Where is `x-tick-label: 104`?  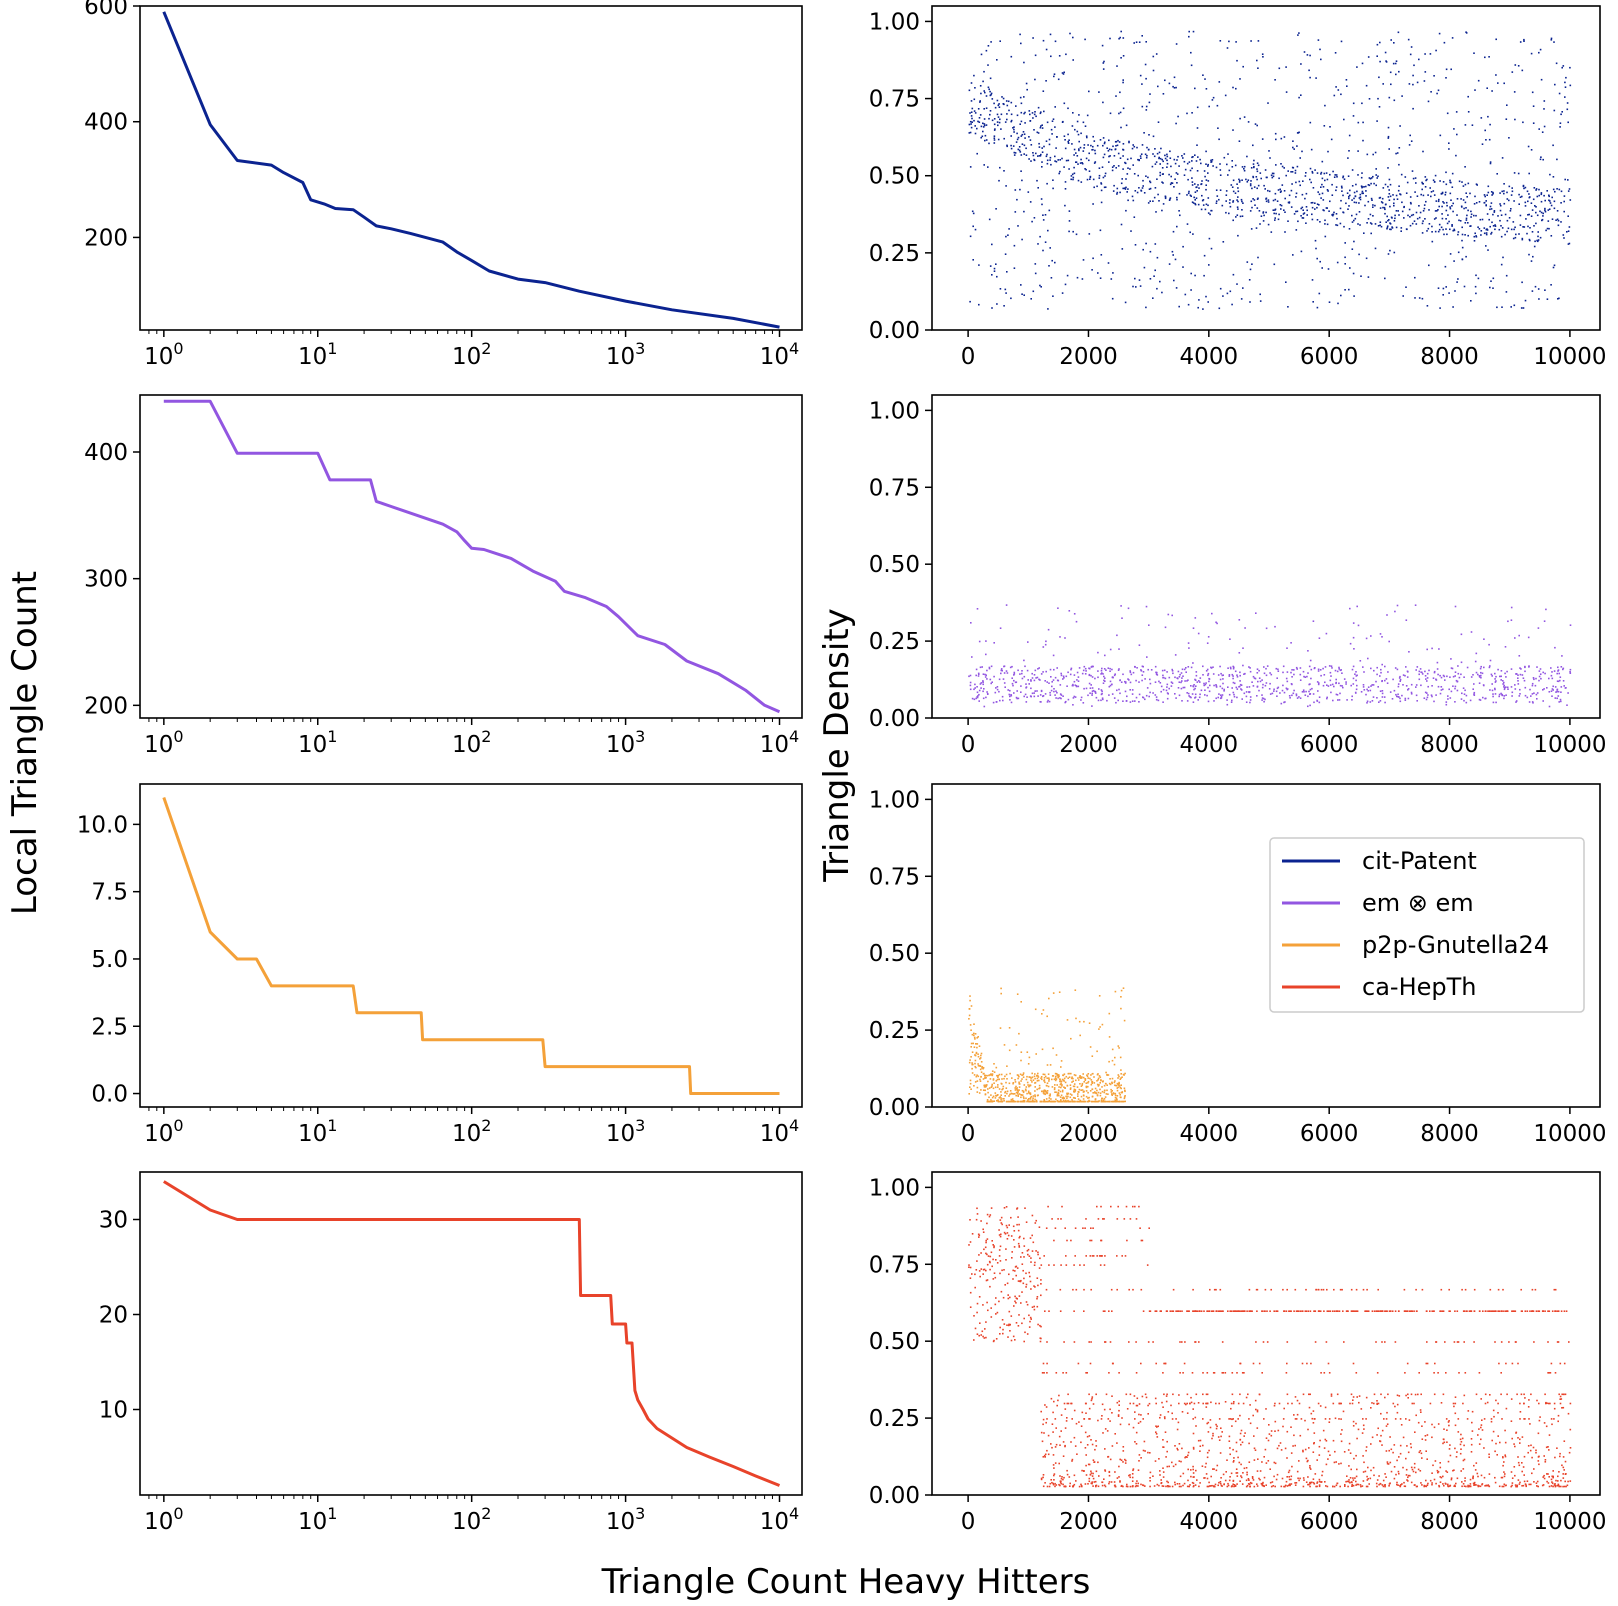
x-tick-label: 104 is located at coordinates (779, 1131).